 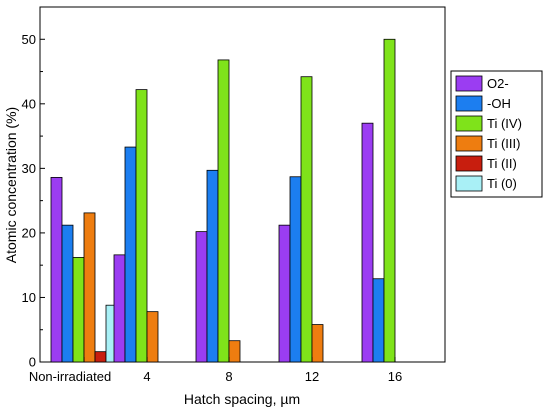 I want to click on y-axis-ticks: 0 10 20 30 40 50, so click(x=33, y=201).